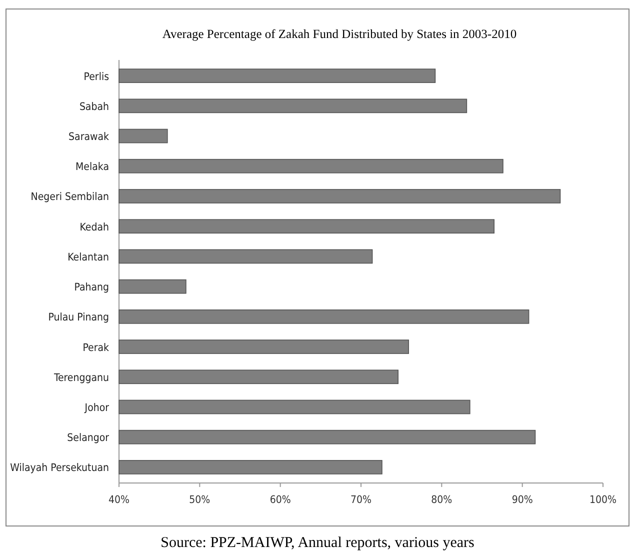 The height and width of the screenshot is (557, 635). I want to click on y-tick-label: Terengganu, so click(81, 378).